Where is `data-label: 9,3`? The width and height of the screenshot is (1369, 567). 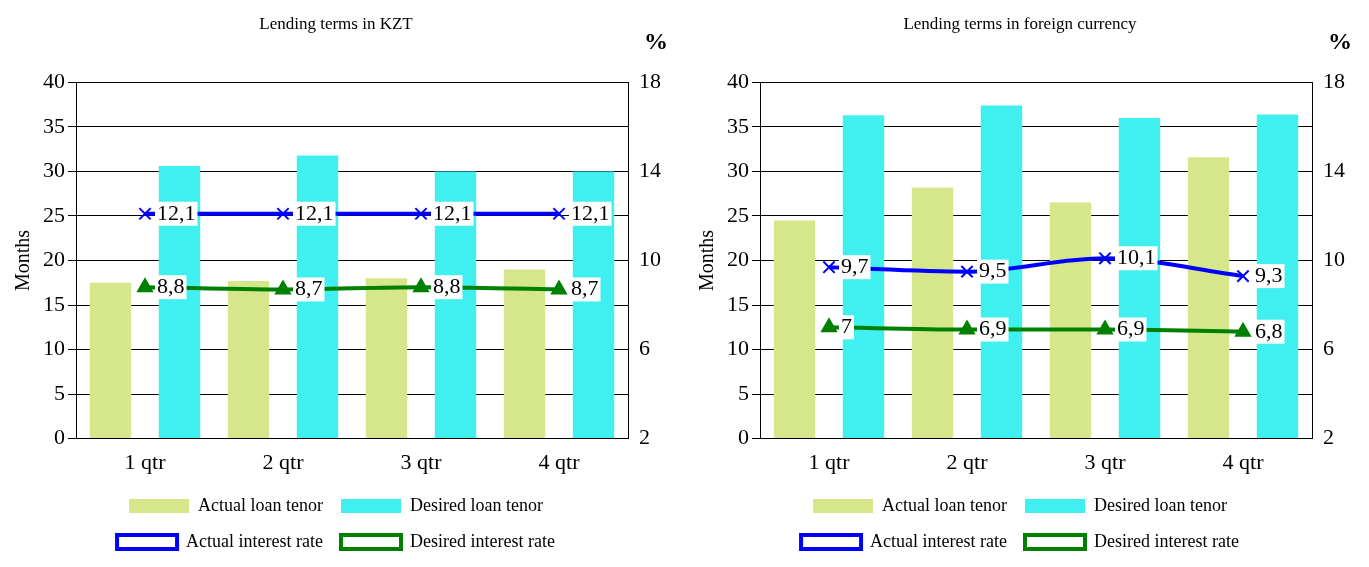
data-label: 9,3 is located at coordinates (1269, 274).